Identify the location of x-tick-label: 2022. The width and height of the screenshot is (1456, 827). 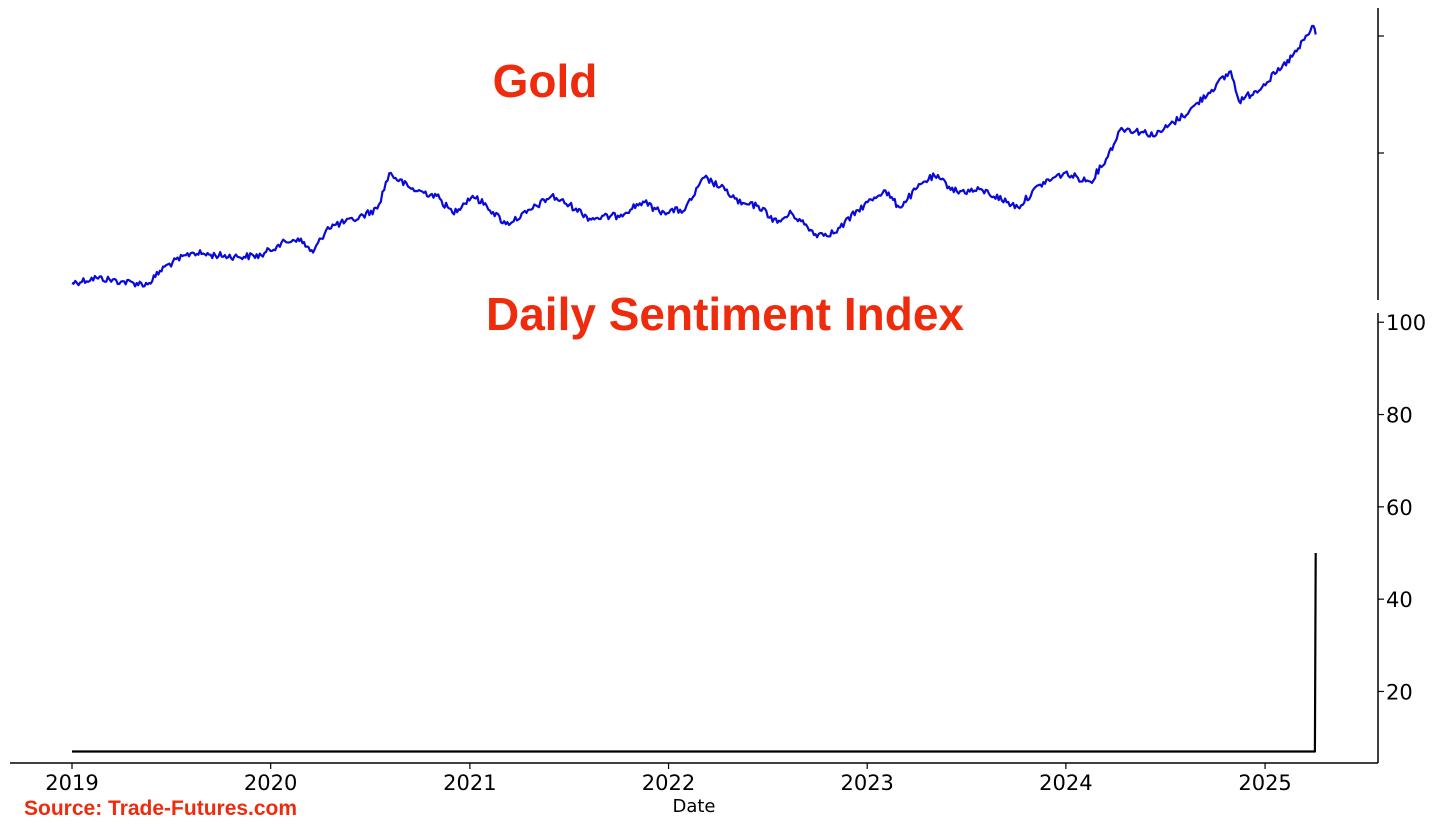
(668, 783).